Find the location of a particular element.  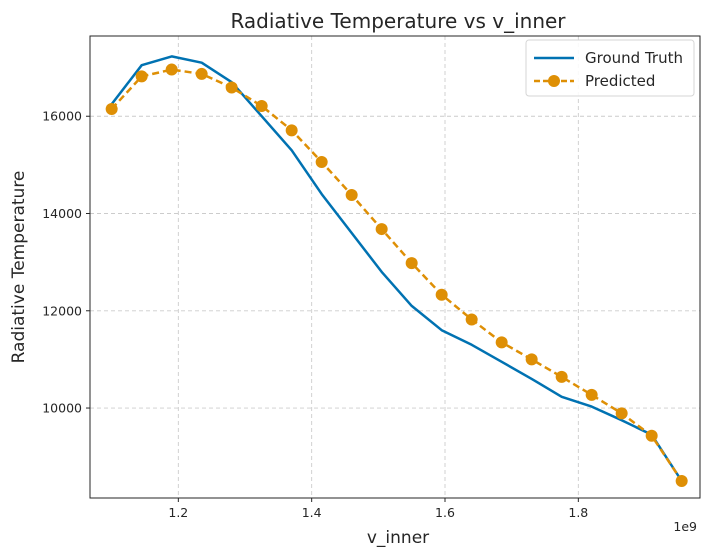

chart-title: Radiative Temperature vs v_inner is located at coordinates (398, 21).